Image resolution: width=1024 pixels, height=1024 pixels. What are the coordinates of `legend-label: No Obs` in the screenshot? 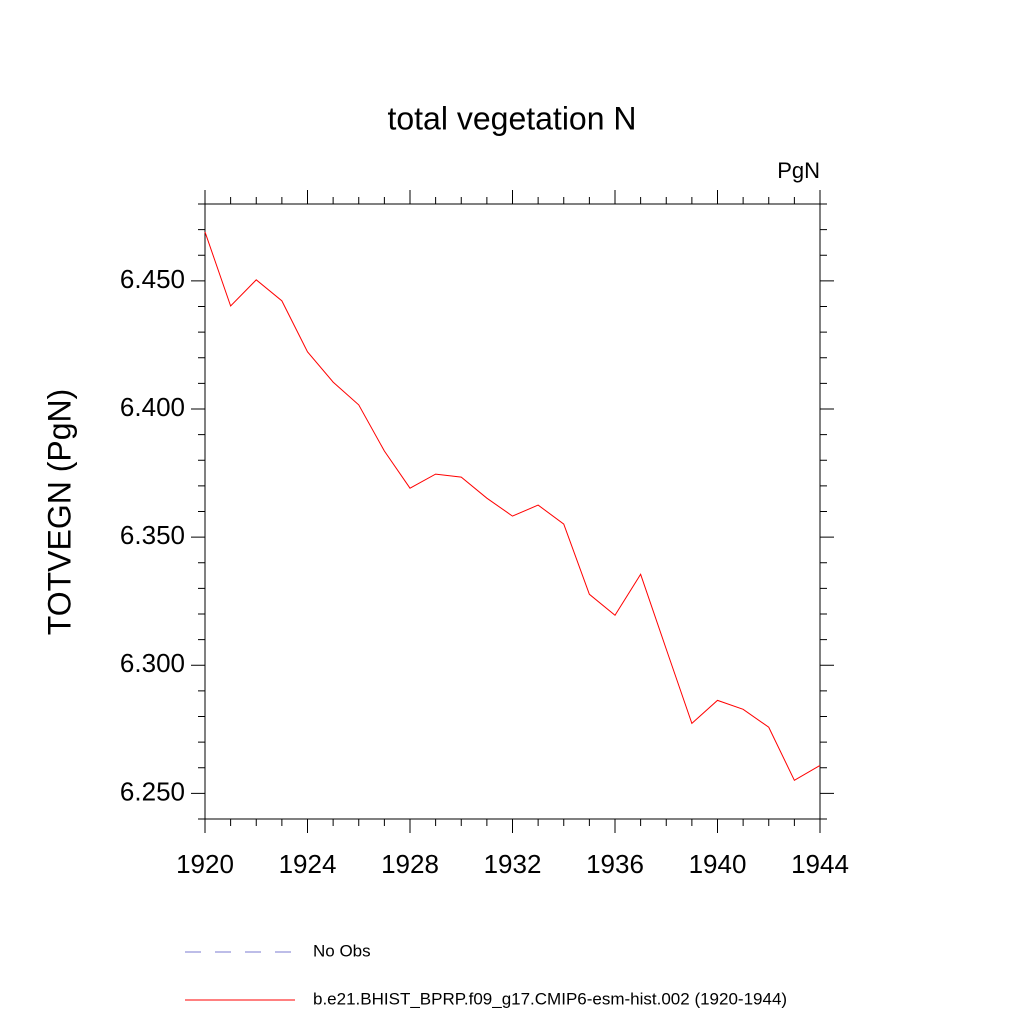 It's located at (342, 950).